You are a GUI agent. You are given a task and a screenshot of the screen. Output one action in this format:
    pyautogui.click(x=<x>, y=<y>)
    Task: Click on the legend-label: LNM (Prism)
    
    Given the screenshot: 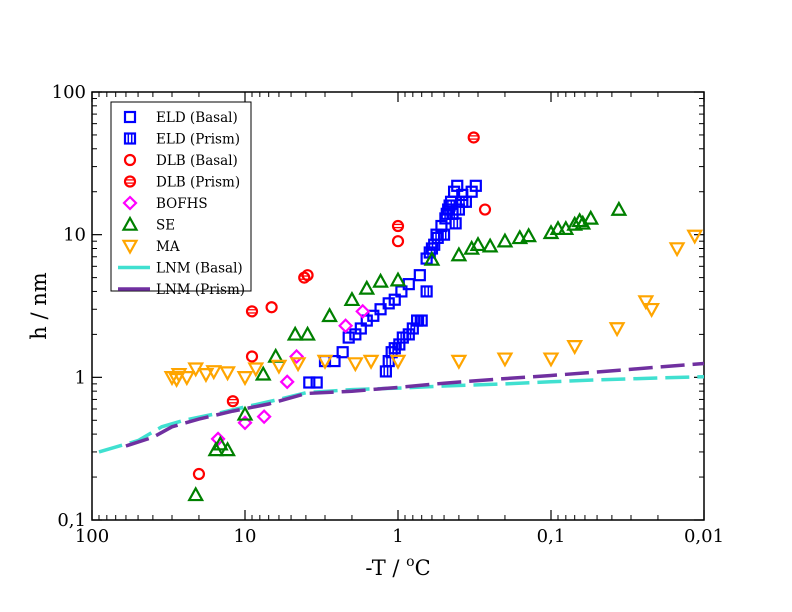 What is the action you would take?
    pyautogui.click(x=200, y=290)
    